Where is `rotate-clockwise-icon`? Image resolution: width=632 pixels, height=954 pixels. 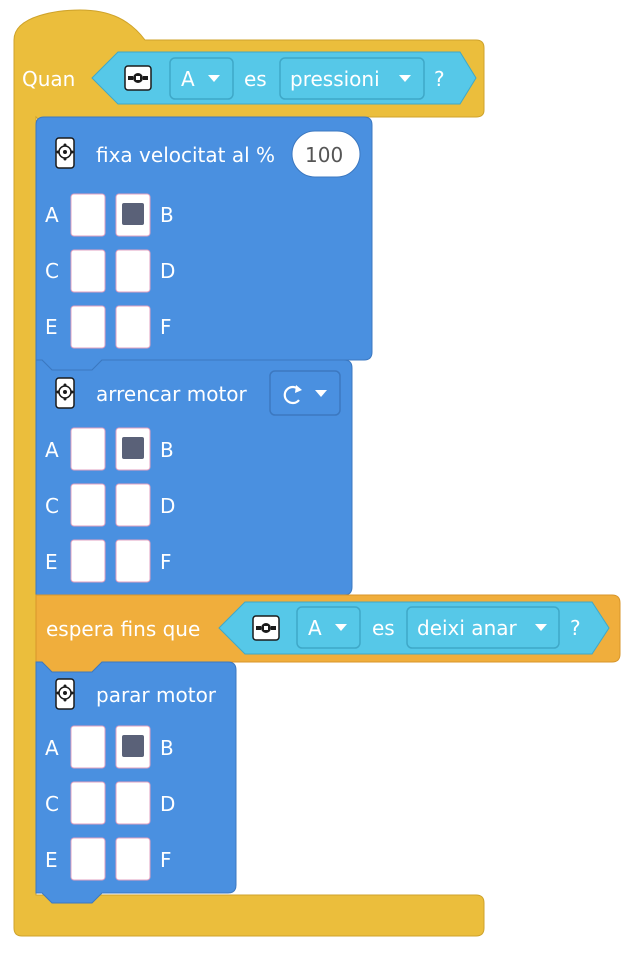 rotate-clockwise-icon is located at coordinates (292, 395).